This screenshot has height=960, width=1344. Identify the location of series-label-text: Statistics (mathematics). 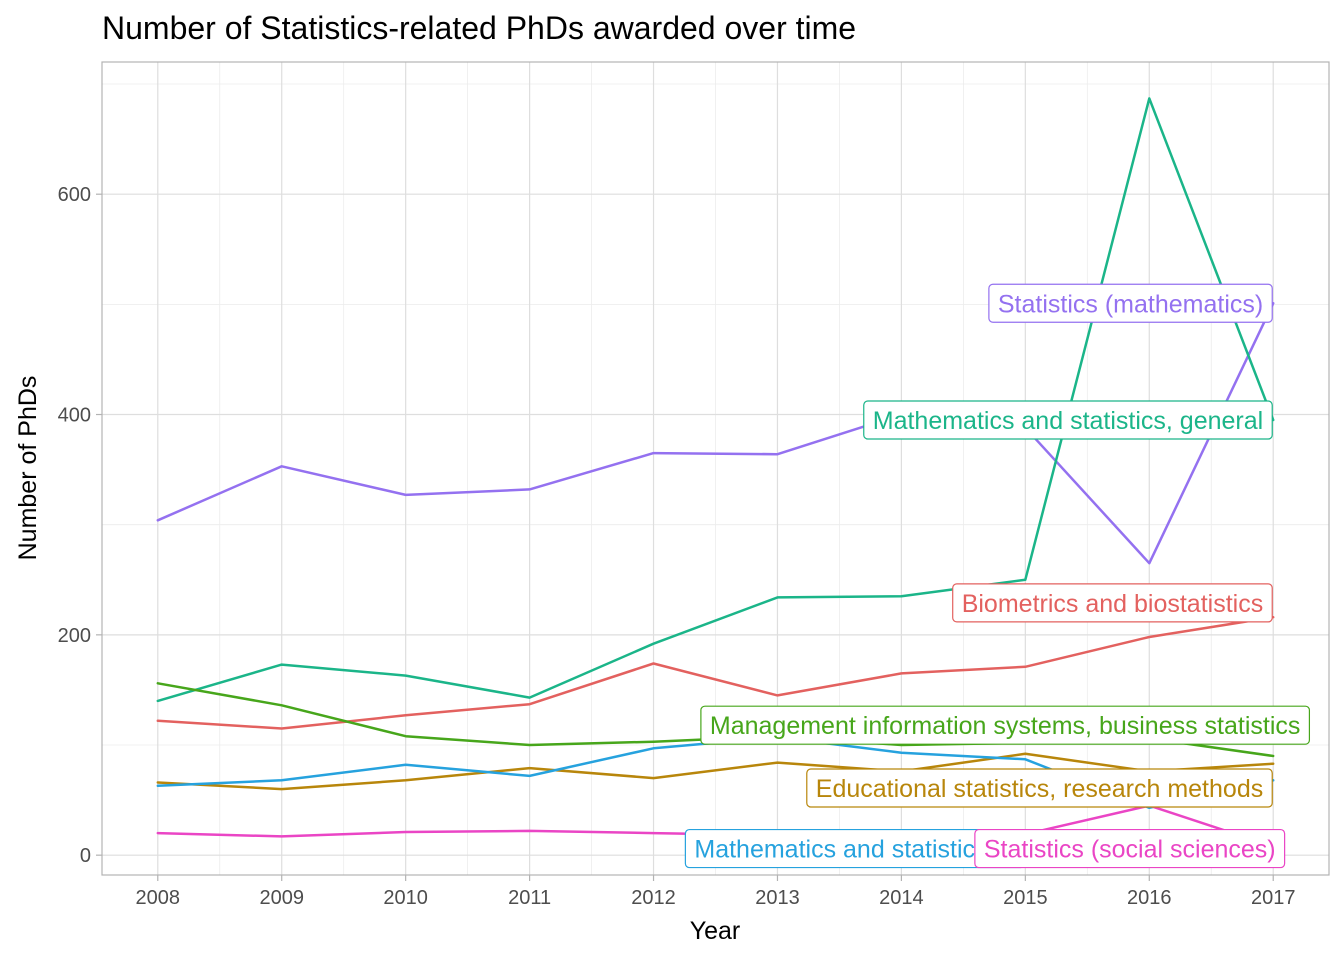
(1130, 304).